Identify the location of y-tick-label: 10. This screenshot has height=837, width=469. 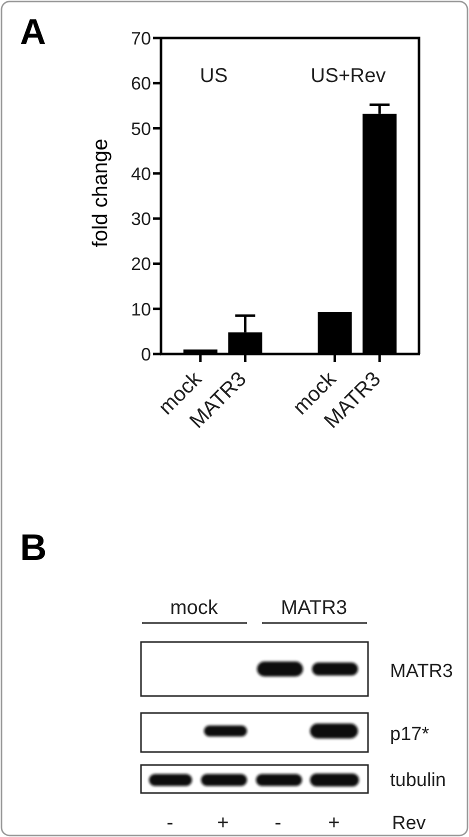
(140, 309).